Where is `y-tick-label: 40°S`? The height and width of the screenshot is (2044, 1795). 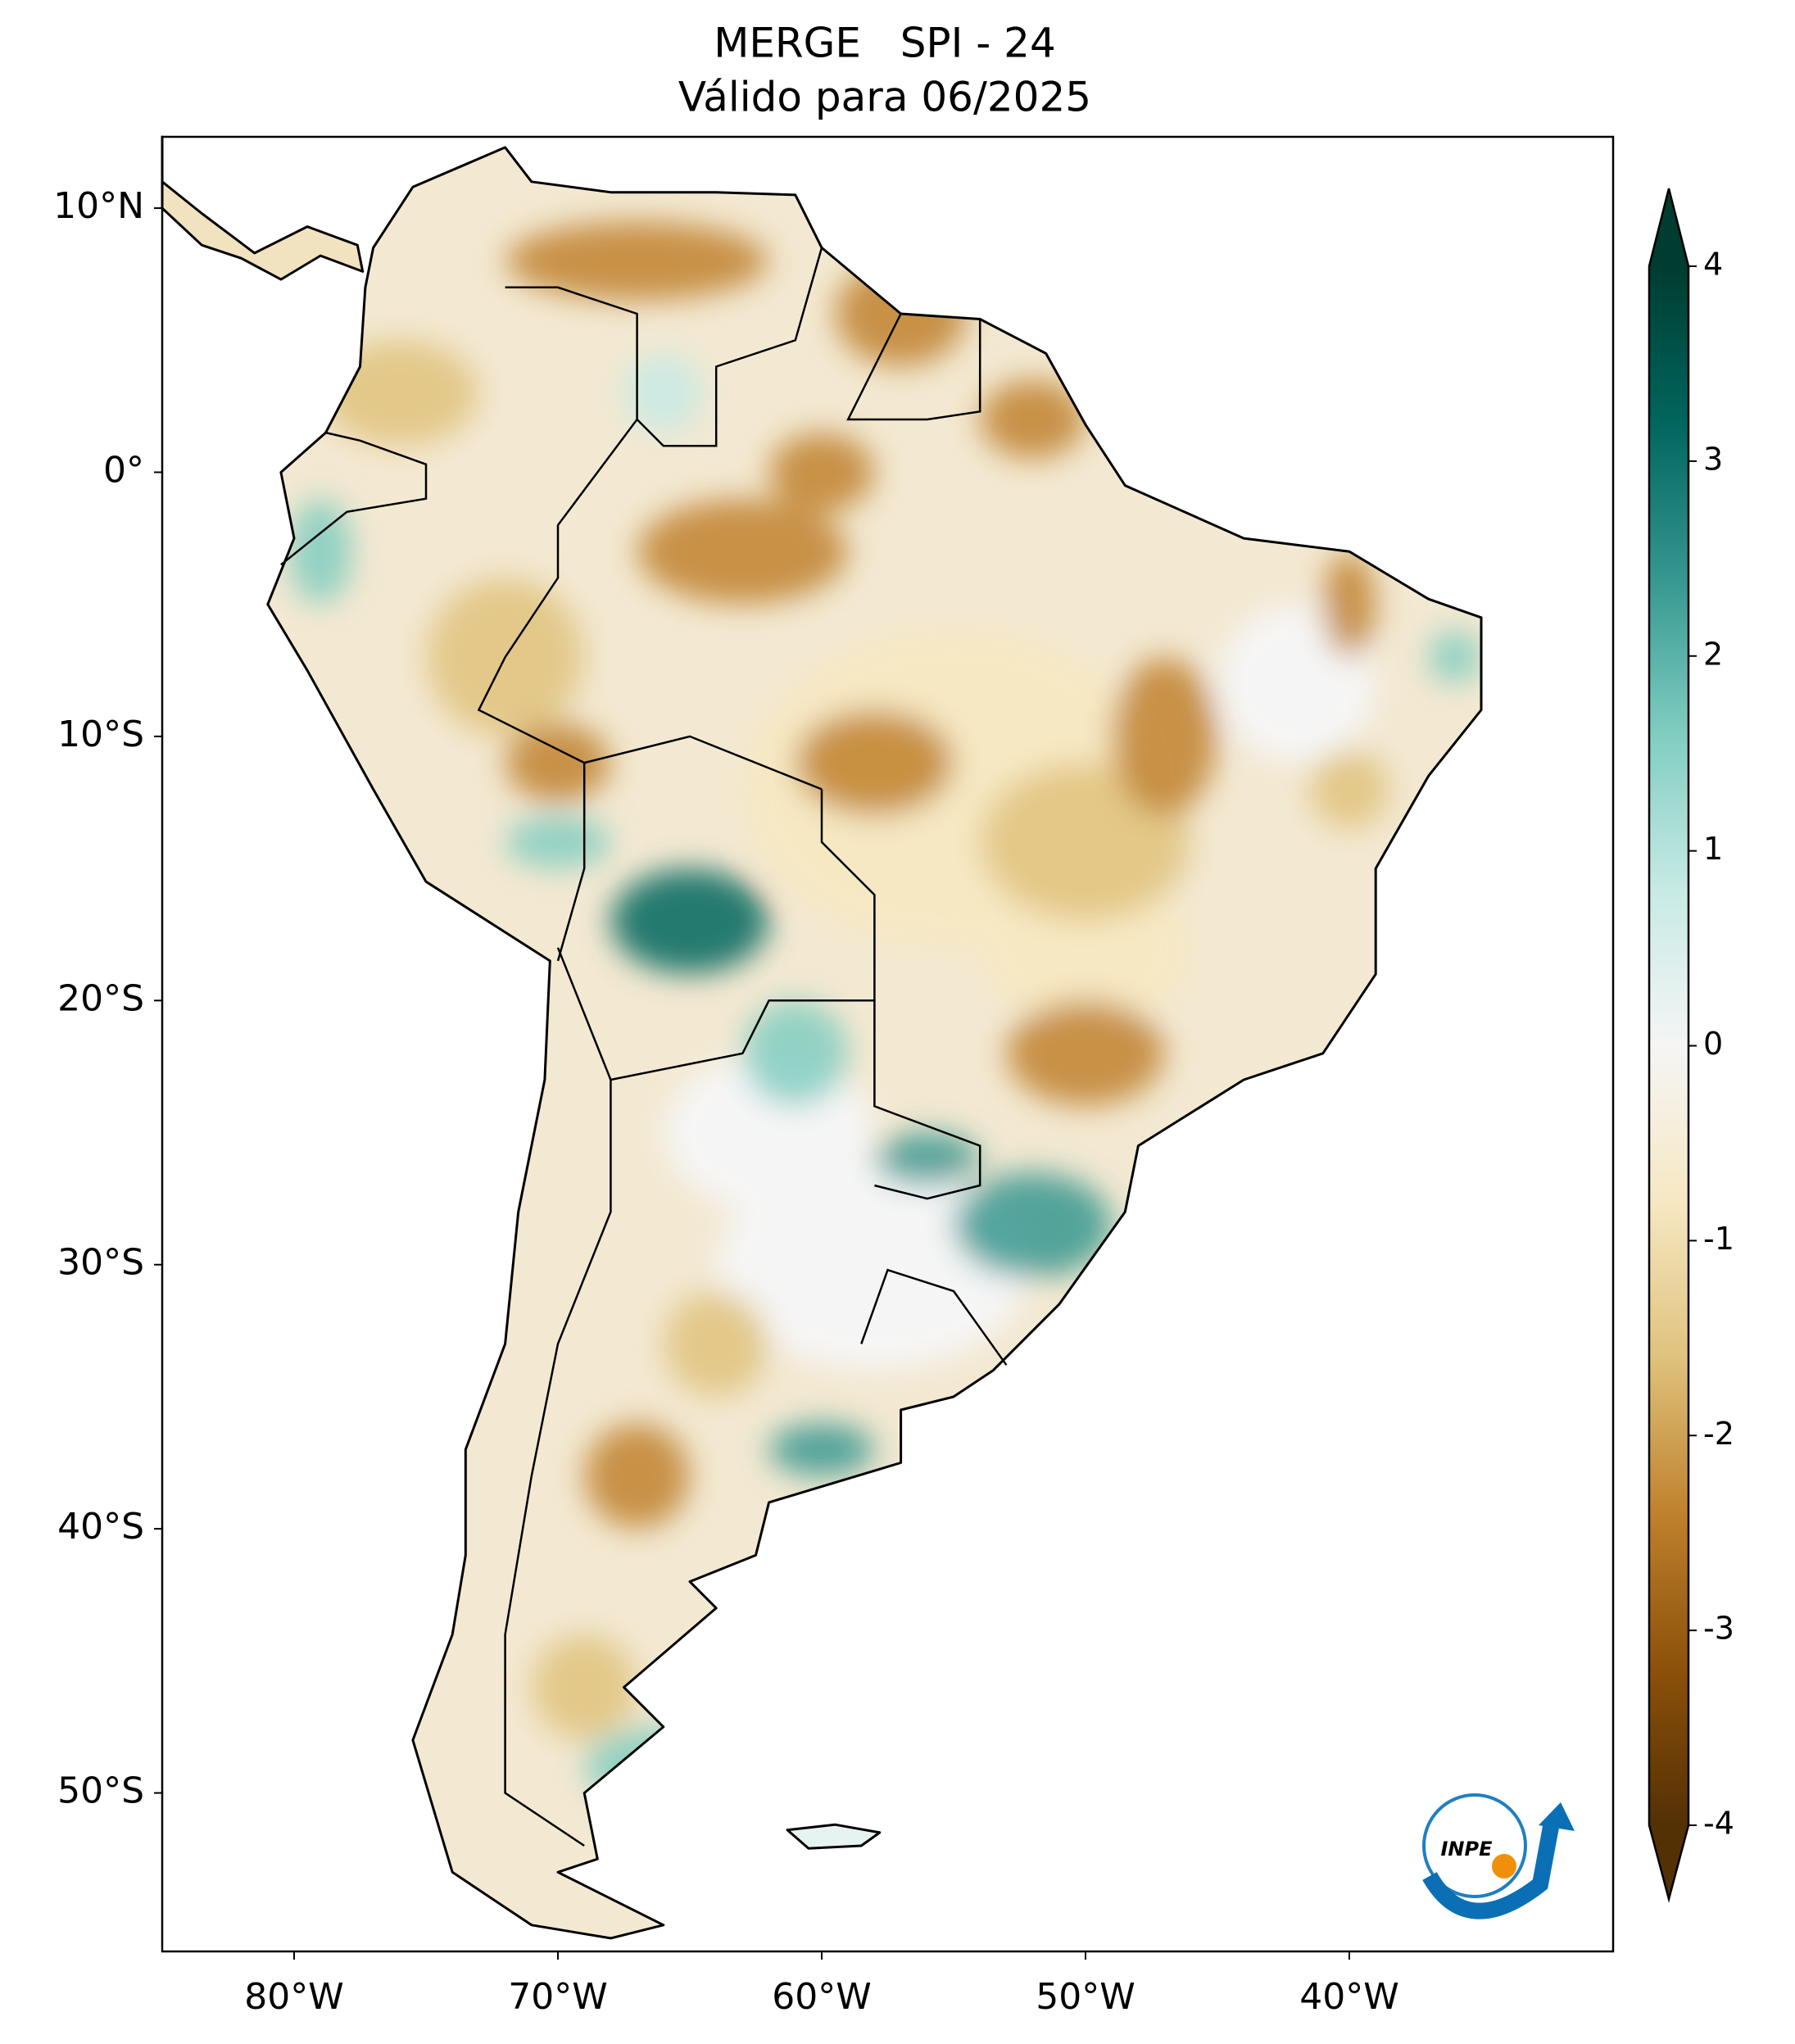 y-tick-label: 40°S is located at coordinates (100, 1527).